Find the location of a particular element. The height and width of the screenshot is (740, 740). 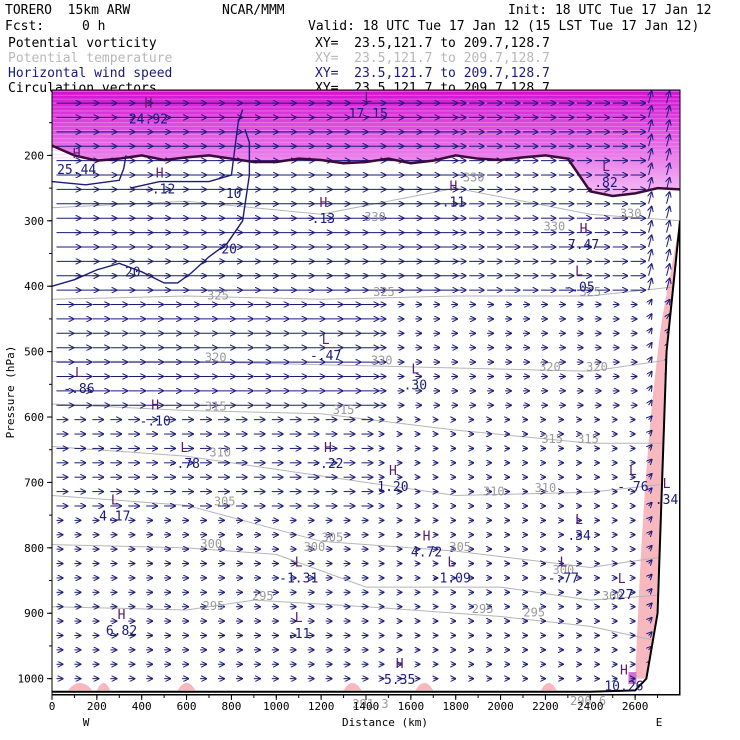

isotach-label: 10 is located at coordinates (234, 194).